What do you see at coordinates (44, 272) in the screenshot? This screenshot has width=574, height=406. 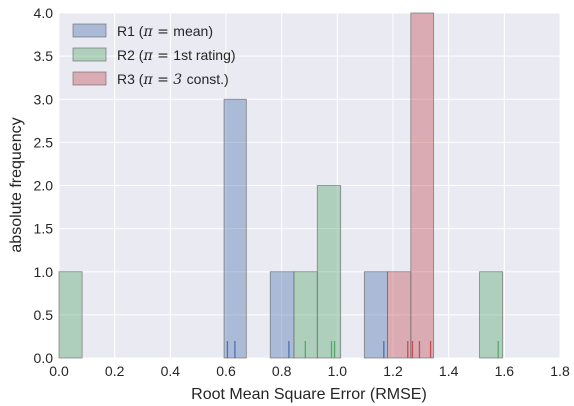 I see `y-tick-label: 1.0` at bounding box center [44, 272].